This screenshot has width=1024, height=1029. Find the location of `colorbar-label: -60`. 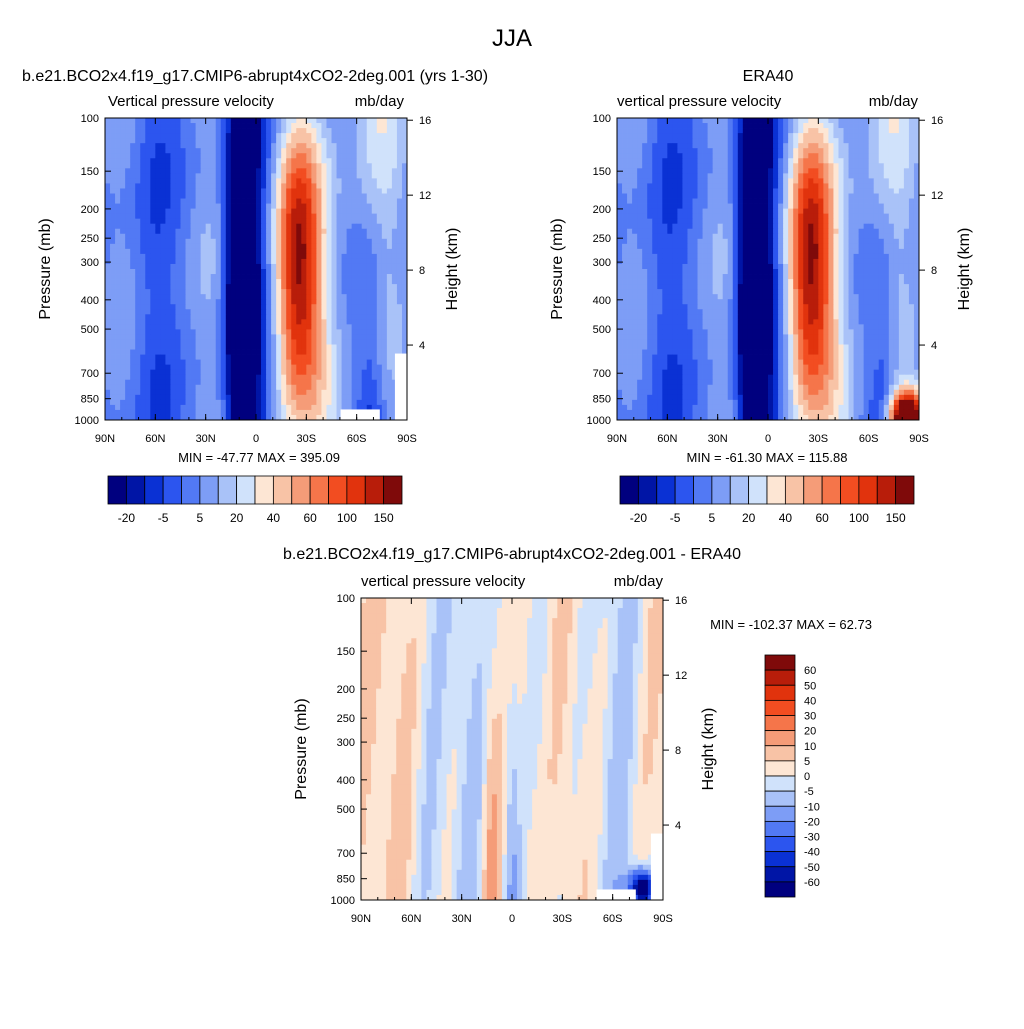

colorbar-label: -60 is located at coordinates (812, 883).